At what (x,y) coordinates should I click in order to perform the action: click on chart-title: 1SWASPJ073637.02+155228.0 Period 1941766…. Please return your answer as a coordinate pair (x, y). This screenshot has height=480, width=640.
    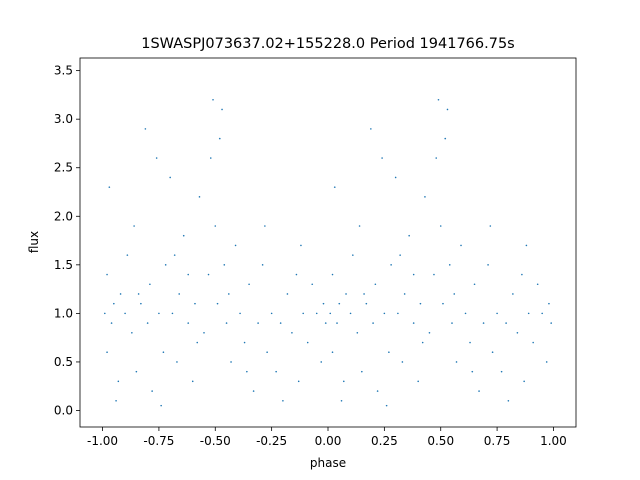
    Looking at the image, I should click on (328, 44).